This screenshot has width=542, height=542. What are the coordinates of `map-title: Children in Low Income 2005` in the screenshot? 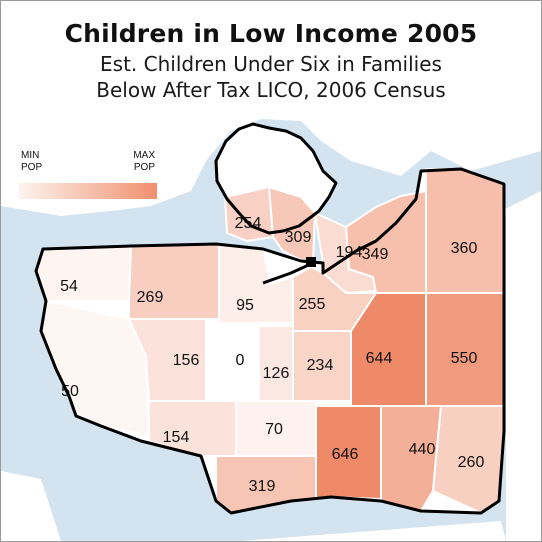 It's located at (271, 33).